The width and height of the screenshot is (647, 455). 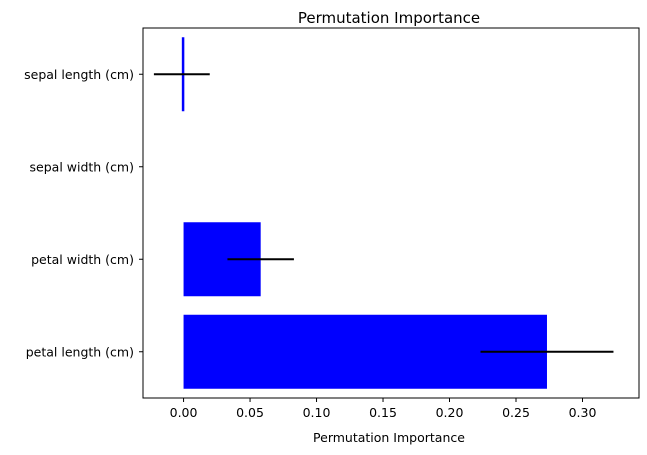 I want to click on x-axis: 0.00 0.05 0.10 0.15 0.20 0.25 0.30, so click(x=383, y=409).